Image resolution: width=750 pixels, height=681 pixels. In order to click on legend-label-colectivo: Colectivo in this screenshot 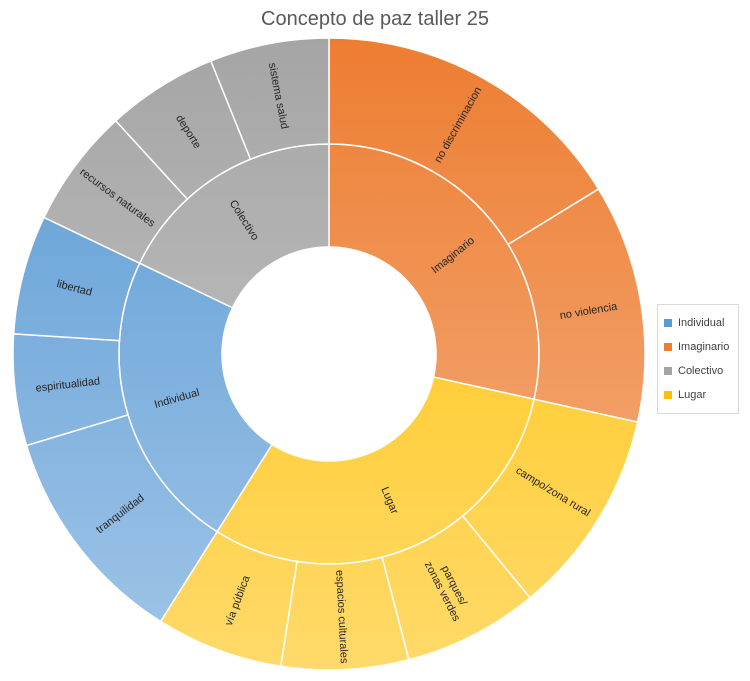, I will do `click(701, 371)`.